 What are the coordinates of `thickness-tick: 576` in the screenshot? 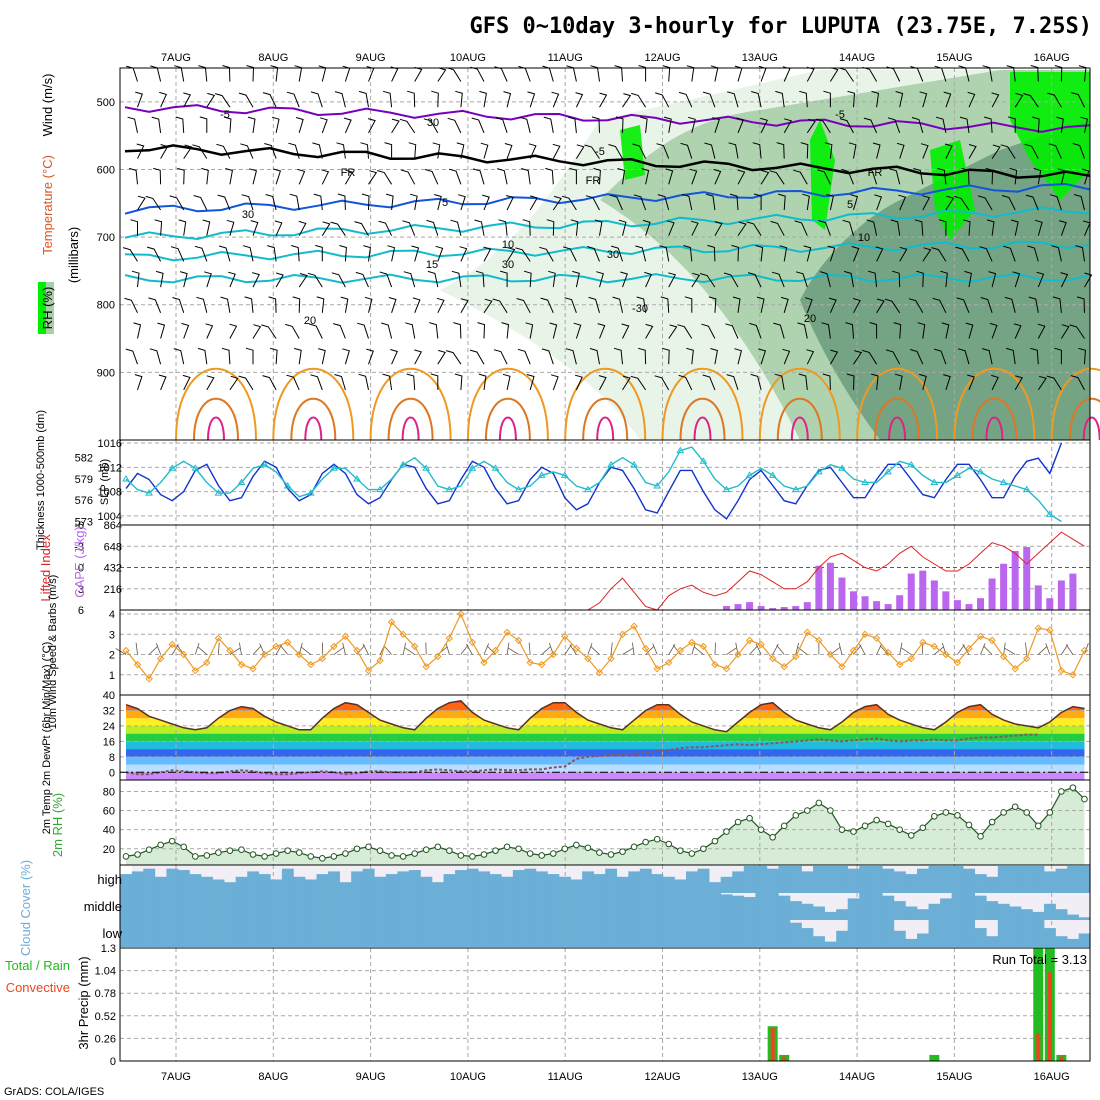 It's located at (84, 501).